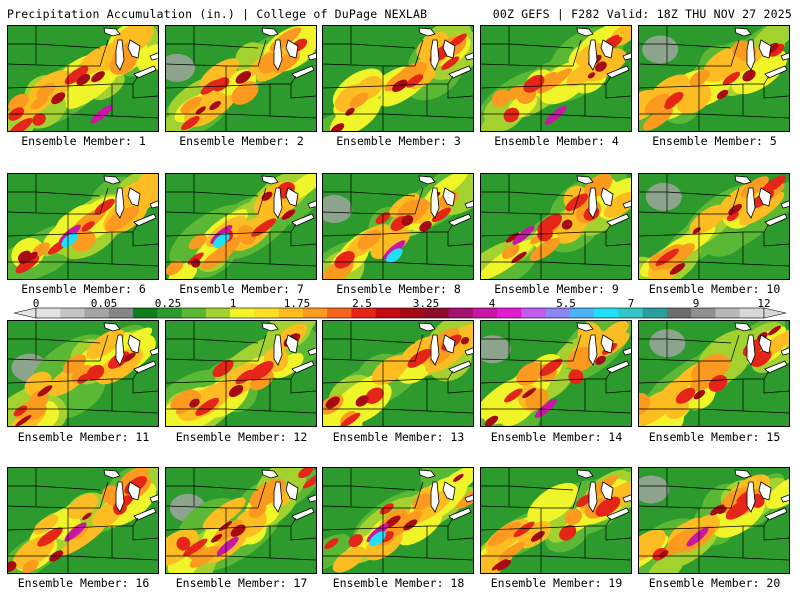  What do you see at coordinates (104, 303) in the screenshot?
I see `colorbar-tick-label: 0.05` at bounding box center [104, 303].